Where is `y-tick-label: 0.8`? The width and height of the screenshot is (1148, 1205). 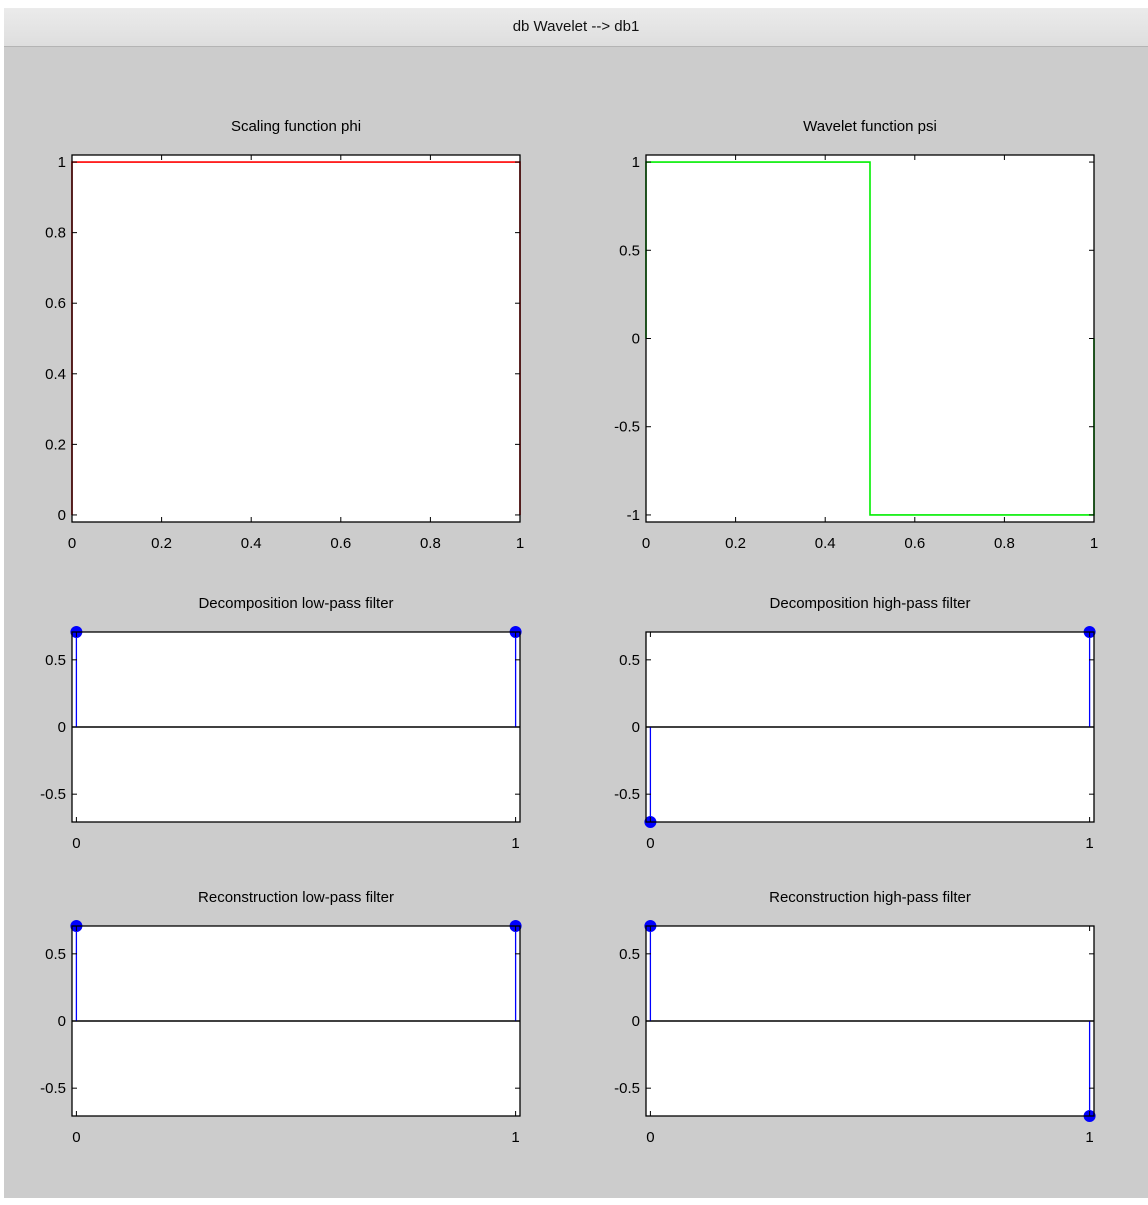
y-tick-label: 0.8 is located at coordinates (55, 233).